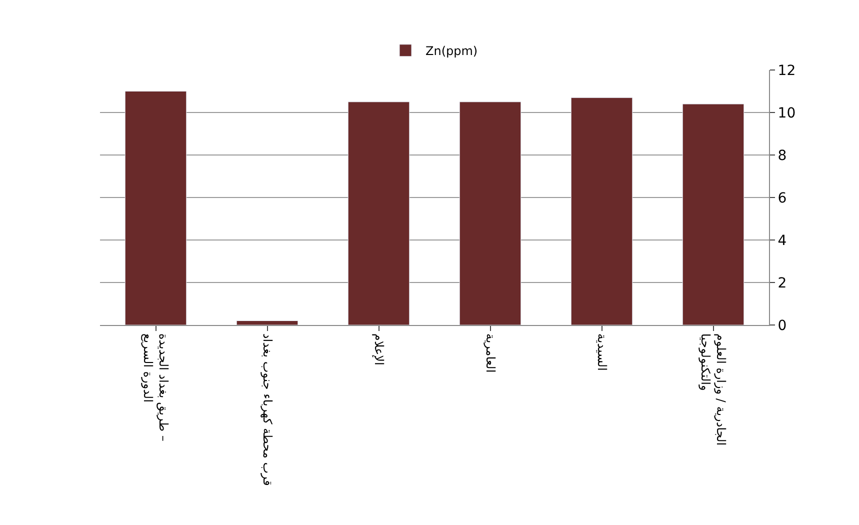 The height and width of the screenshot is (525, 859). What do you see at coordinates (601, 352) in the screenshot?
I see `x-tick-label: السيدية` at bounding box center [601, 352].